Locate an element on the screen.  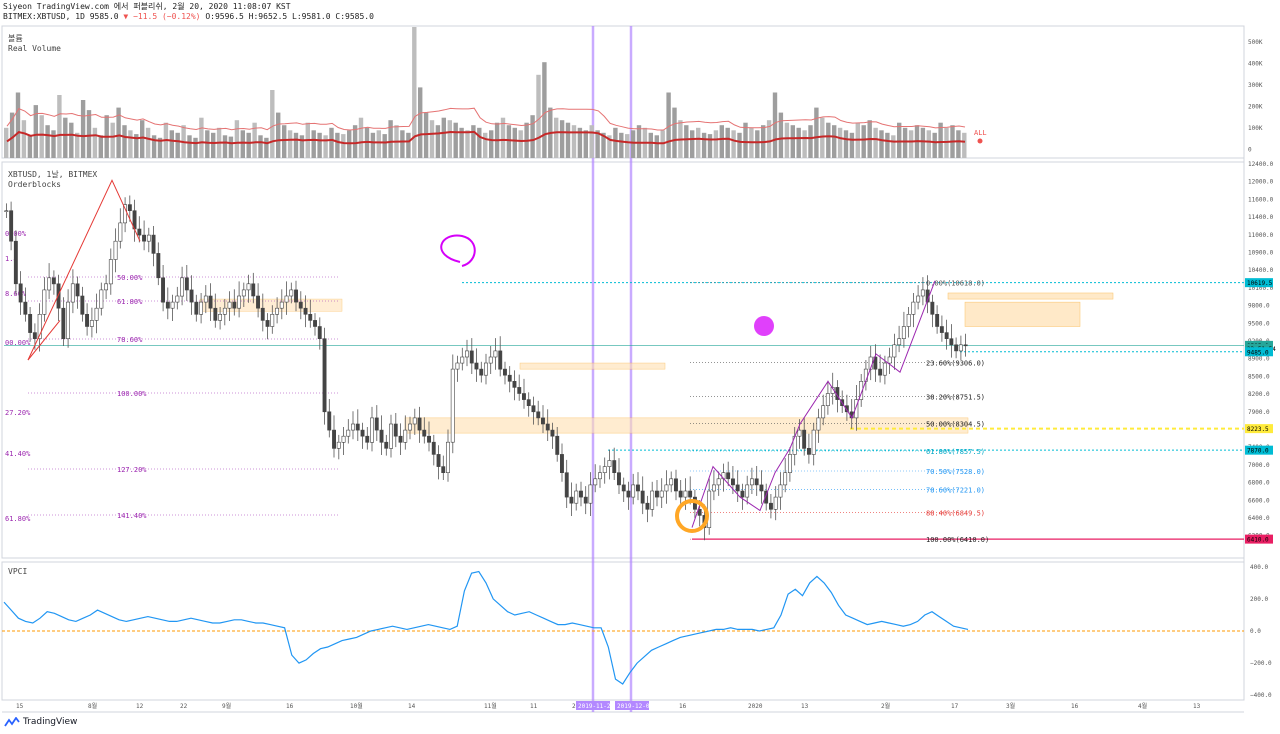
tradingview-logo: TradingView is located at coordinates (40, 722).